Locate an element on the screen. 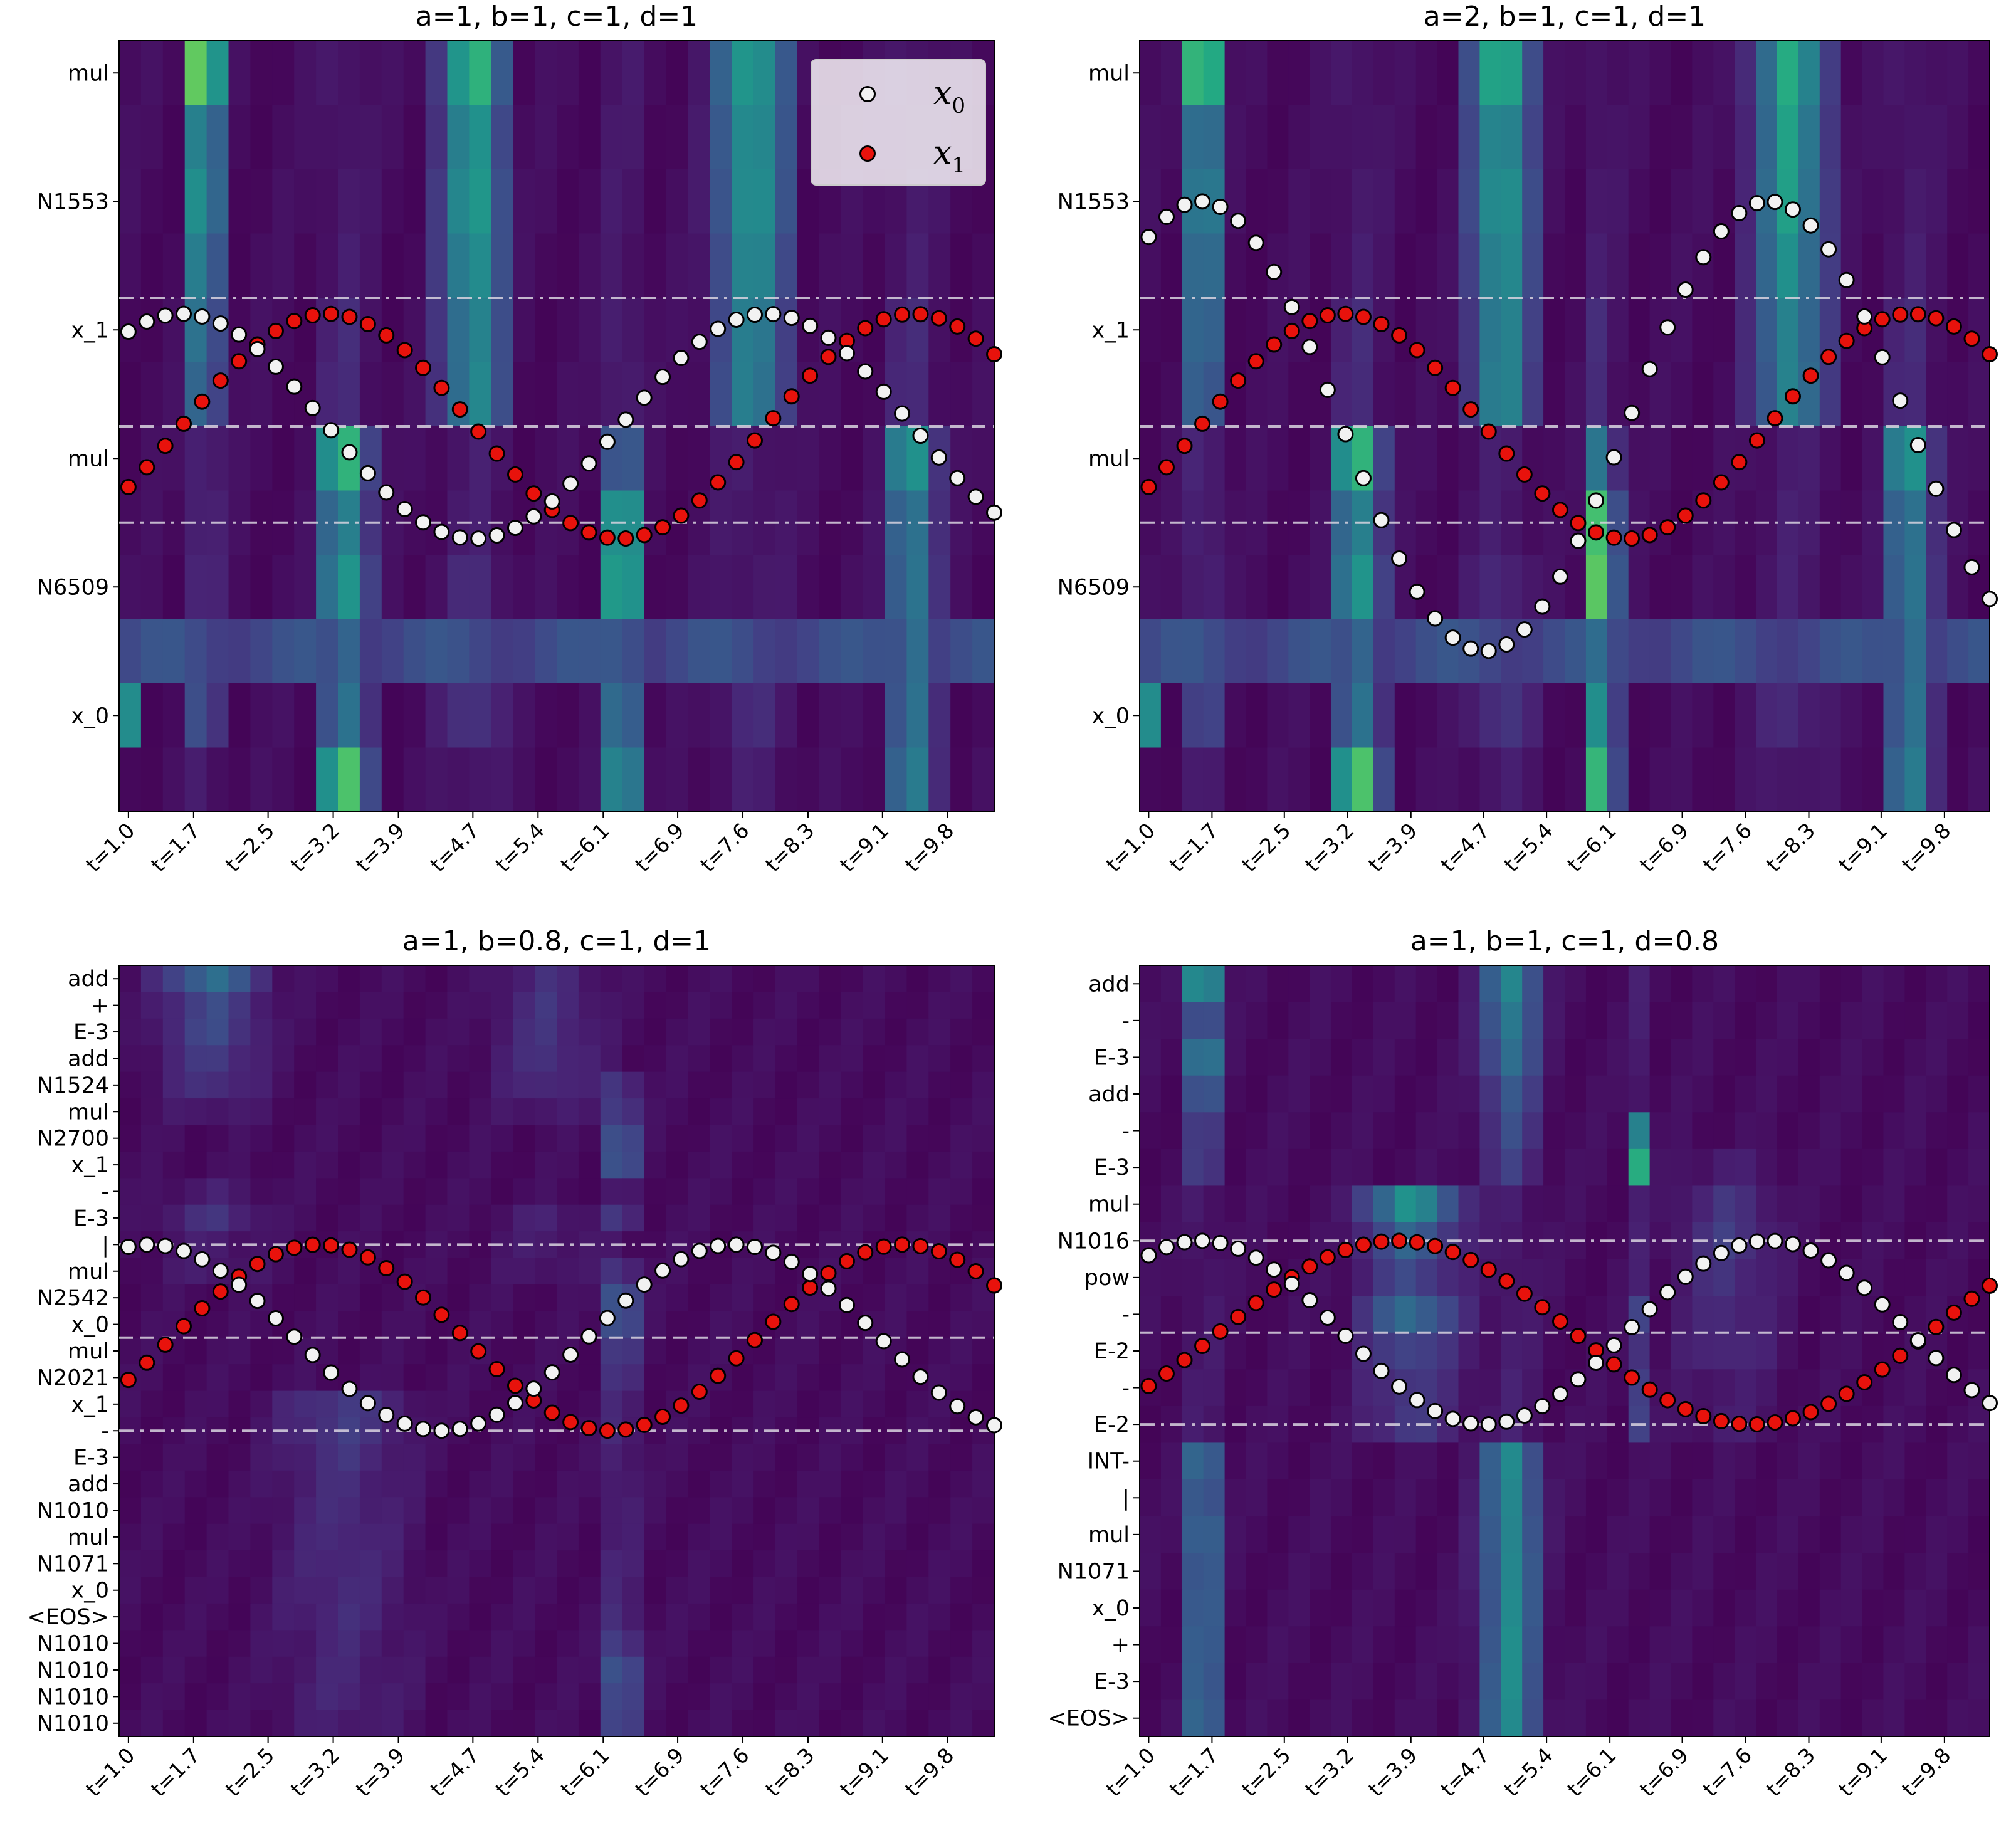 This screenshot has height=1828, width=2016. x-tick-label: t=3.2 is located at coordinates (315, 1772).